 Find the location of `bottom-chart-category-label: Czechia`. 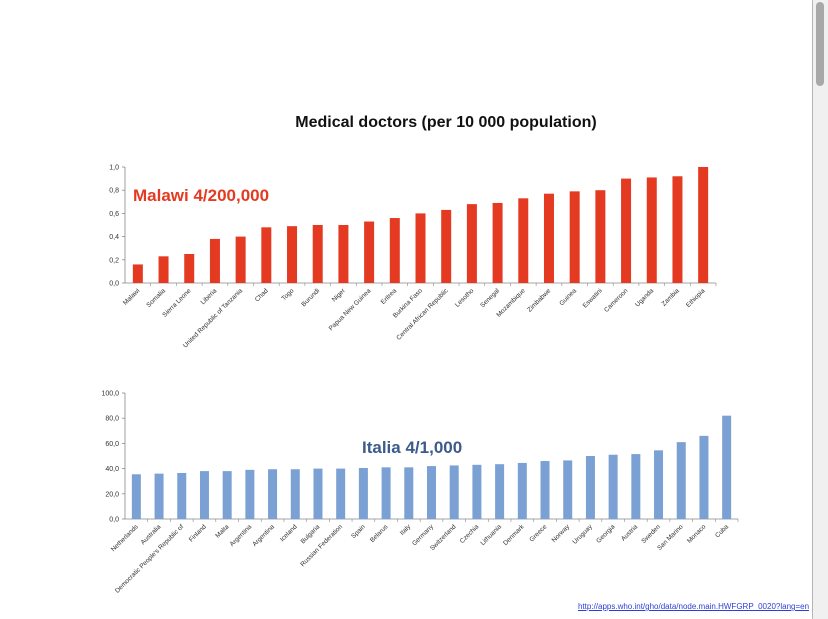

bottom-chart-category-label: Czechia is located at coordinates (470, 534).